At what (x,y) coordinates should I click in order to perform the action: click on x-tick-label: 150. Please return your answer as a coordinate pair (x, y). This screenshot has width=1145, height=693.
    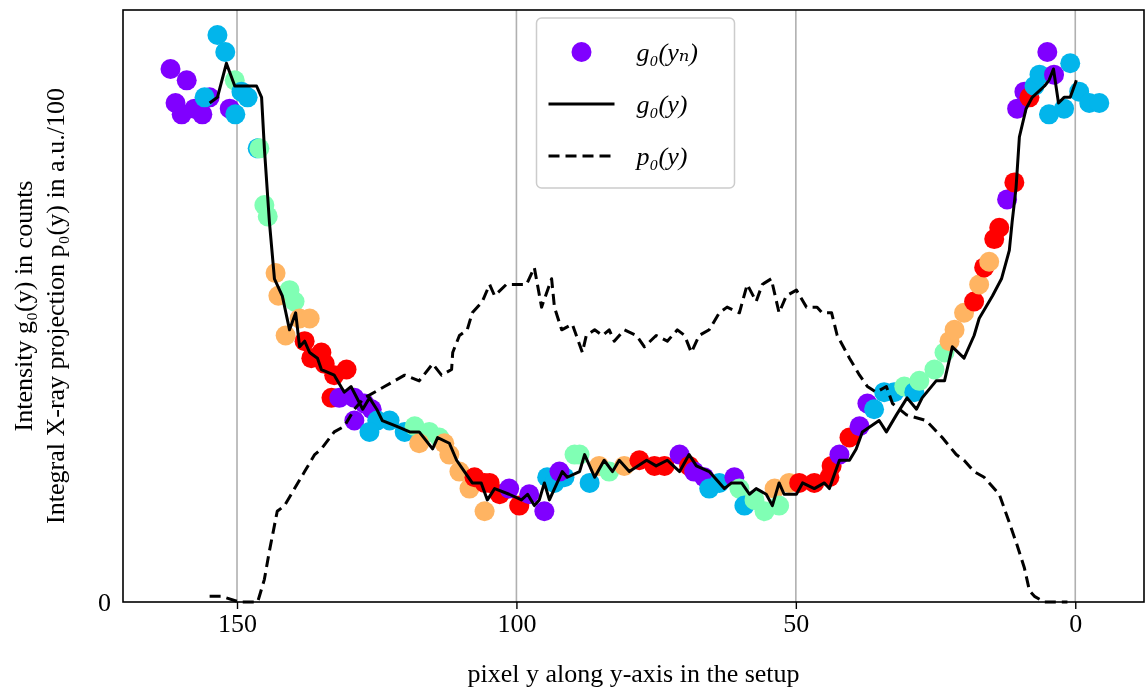
    Looking at the image, I should click on (237, 624).